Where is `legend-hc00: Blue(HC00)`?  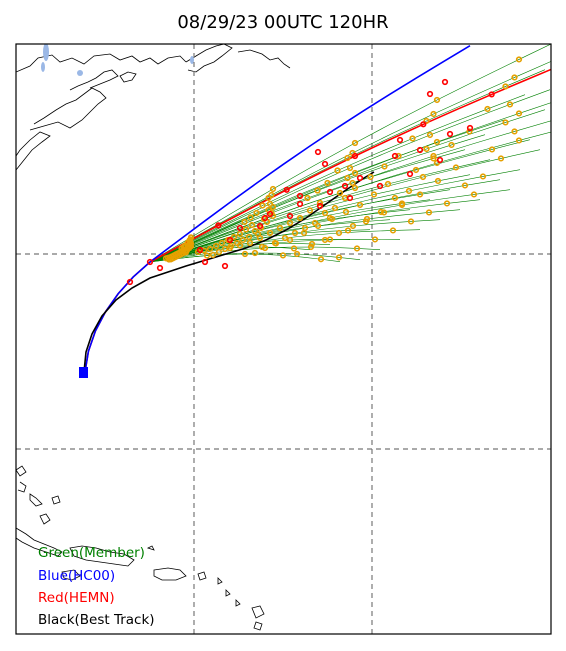 legend-hc00: Blue(HC00) is located at coordinates (77, 576).